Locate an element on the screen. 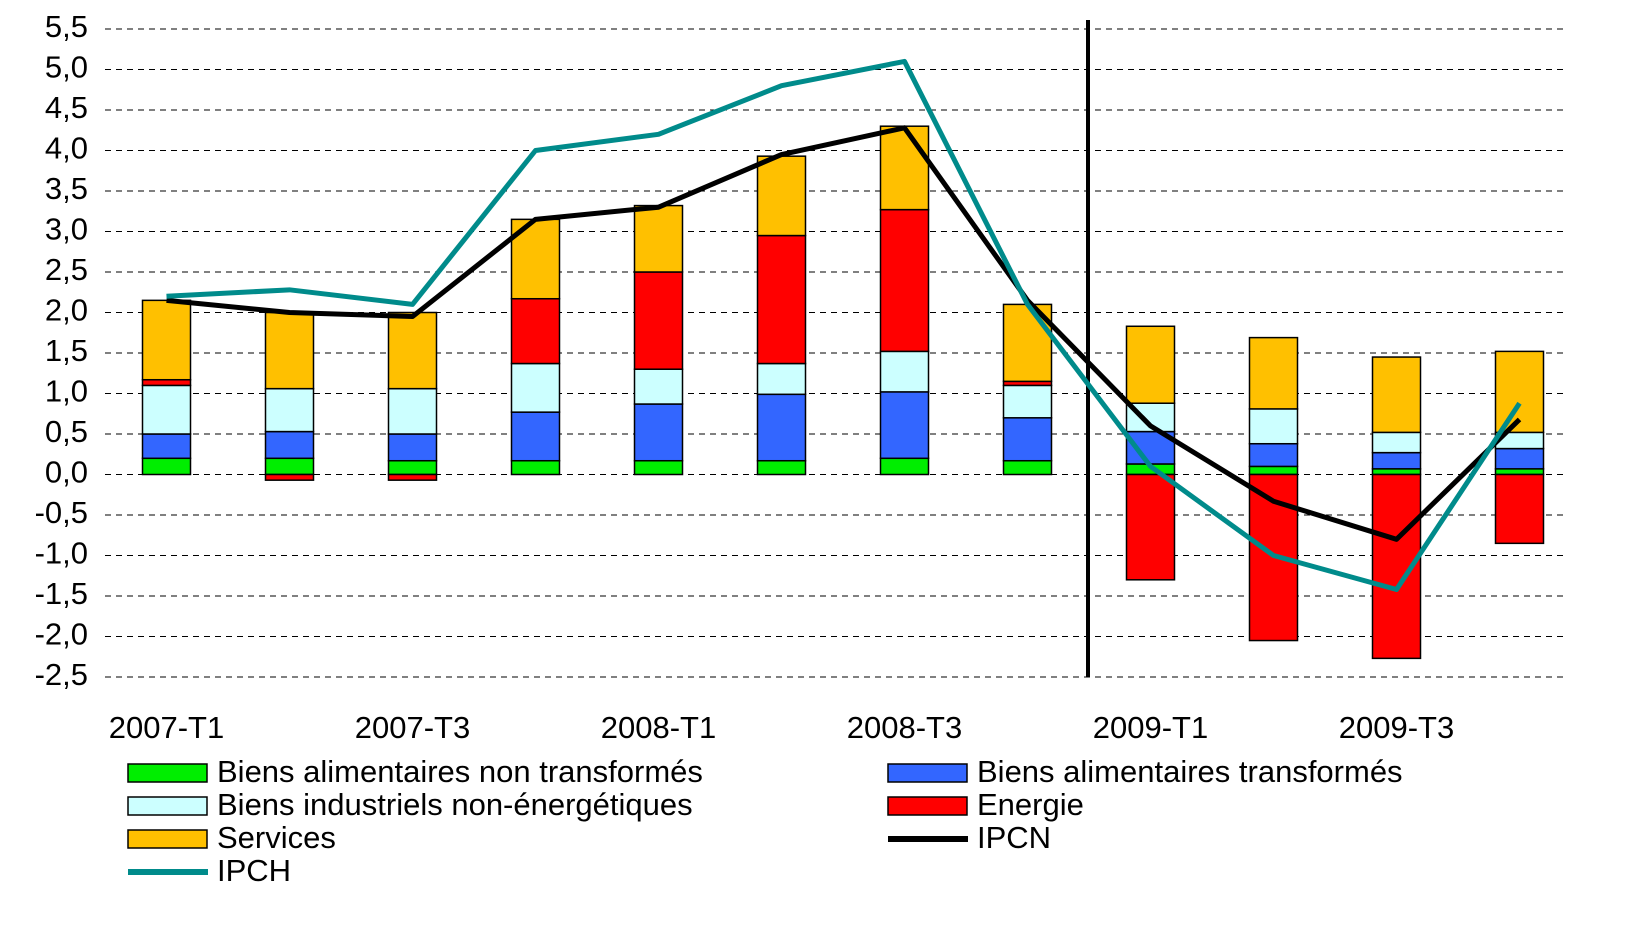 This screenshot has height=933, width=1647. y-tick-label: 1,0 is located at coordinates (66, 391).